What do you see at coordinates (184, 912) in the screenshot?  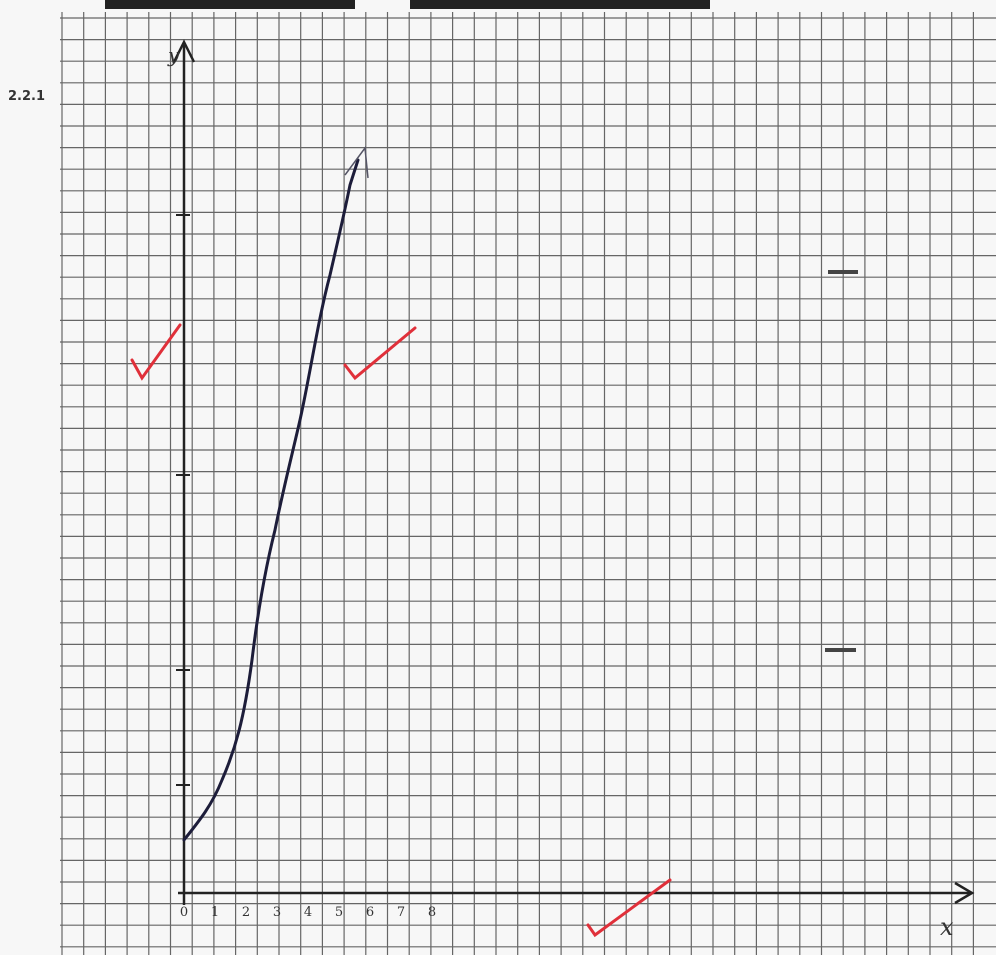 I see `x-tick-label: 0` at bounding box center [184, 912].